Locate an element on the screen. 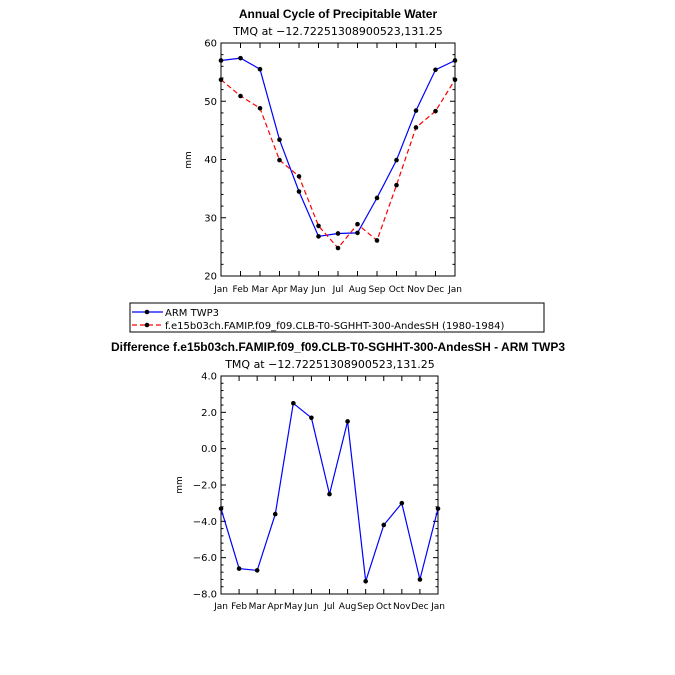  top-chart-ylabel: mm is located at coordinates (189, 160).